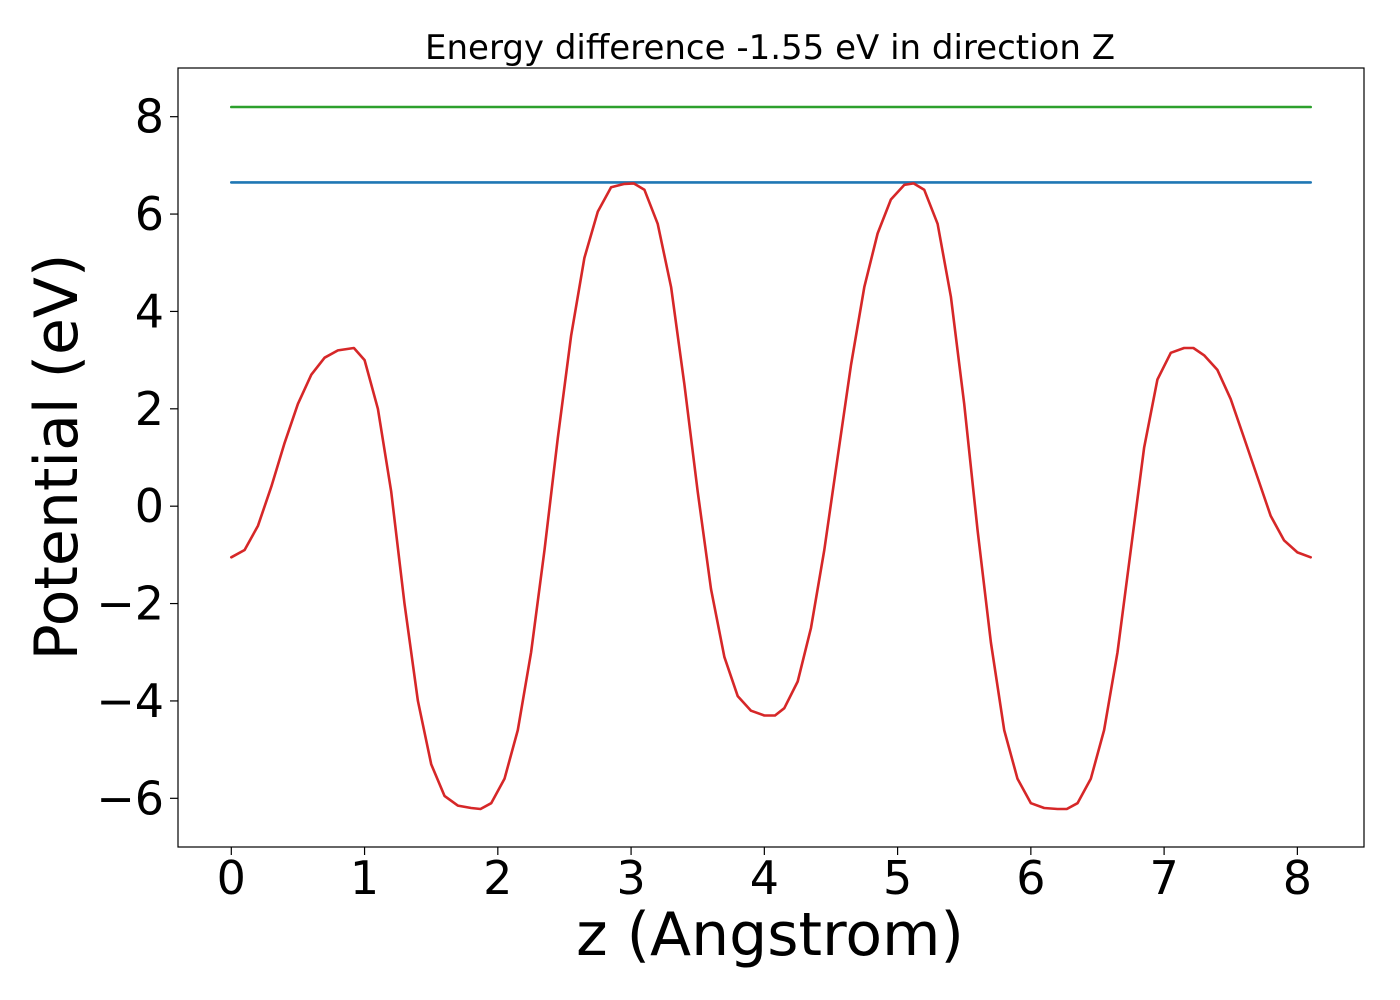 Image resolution: width=1400 pixels, height=1000 pixels. Describe the element at coordinates (130, 604) in the screenshot. I see `y-tick-label-2: −2` at that location.